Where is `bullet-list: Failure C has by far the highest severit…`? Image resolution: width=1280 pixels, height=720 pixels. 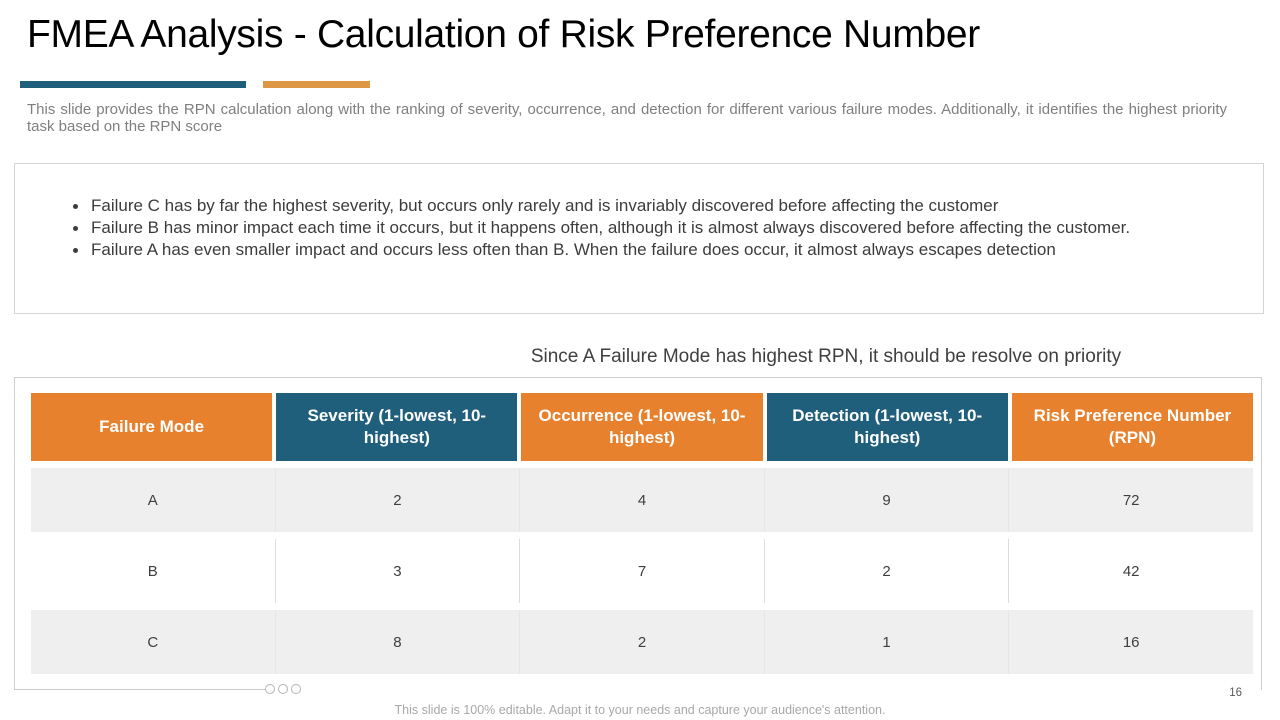 bullet-list: Failure C has by far the highest severit… is located at coordinates (639, 212).